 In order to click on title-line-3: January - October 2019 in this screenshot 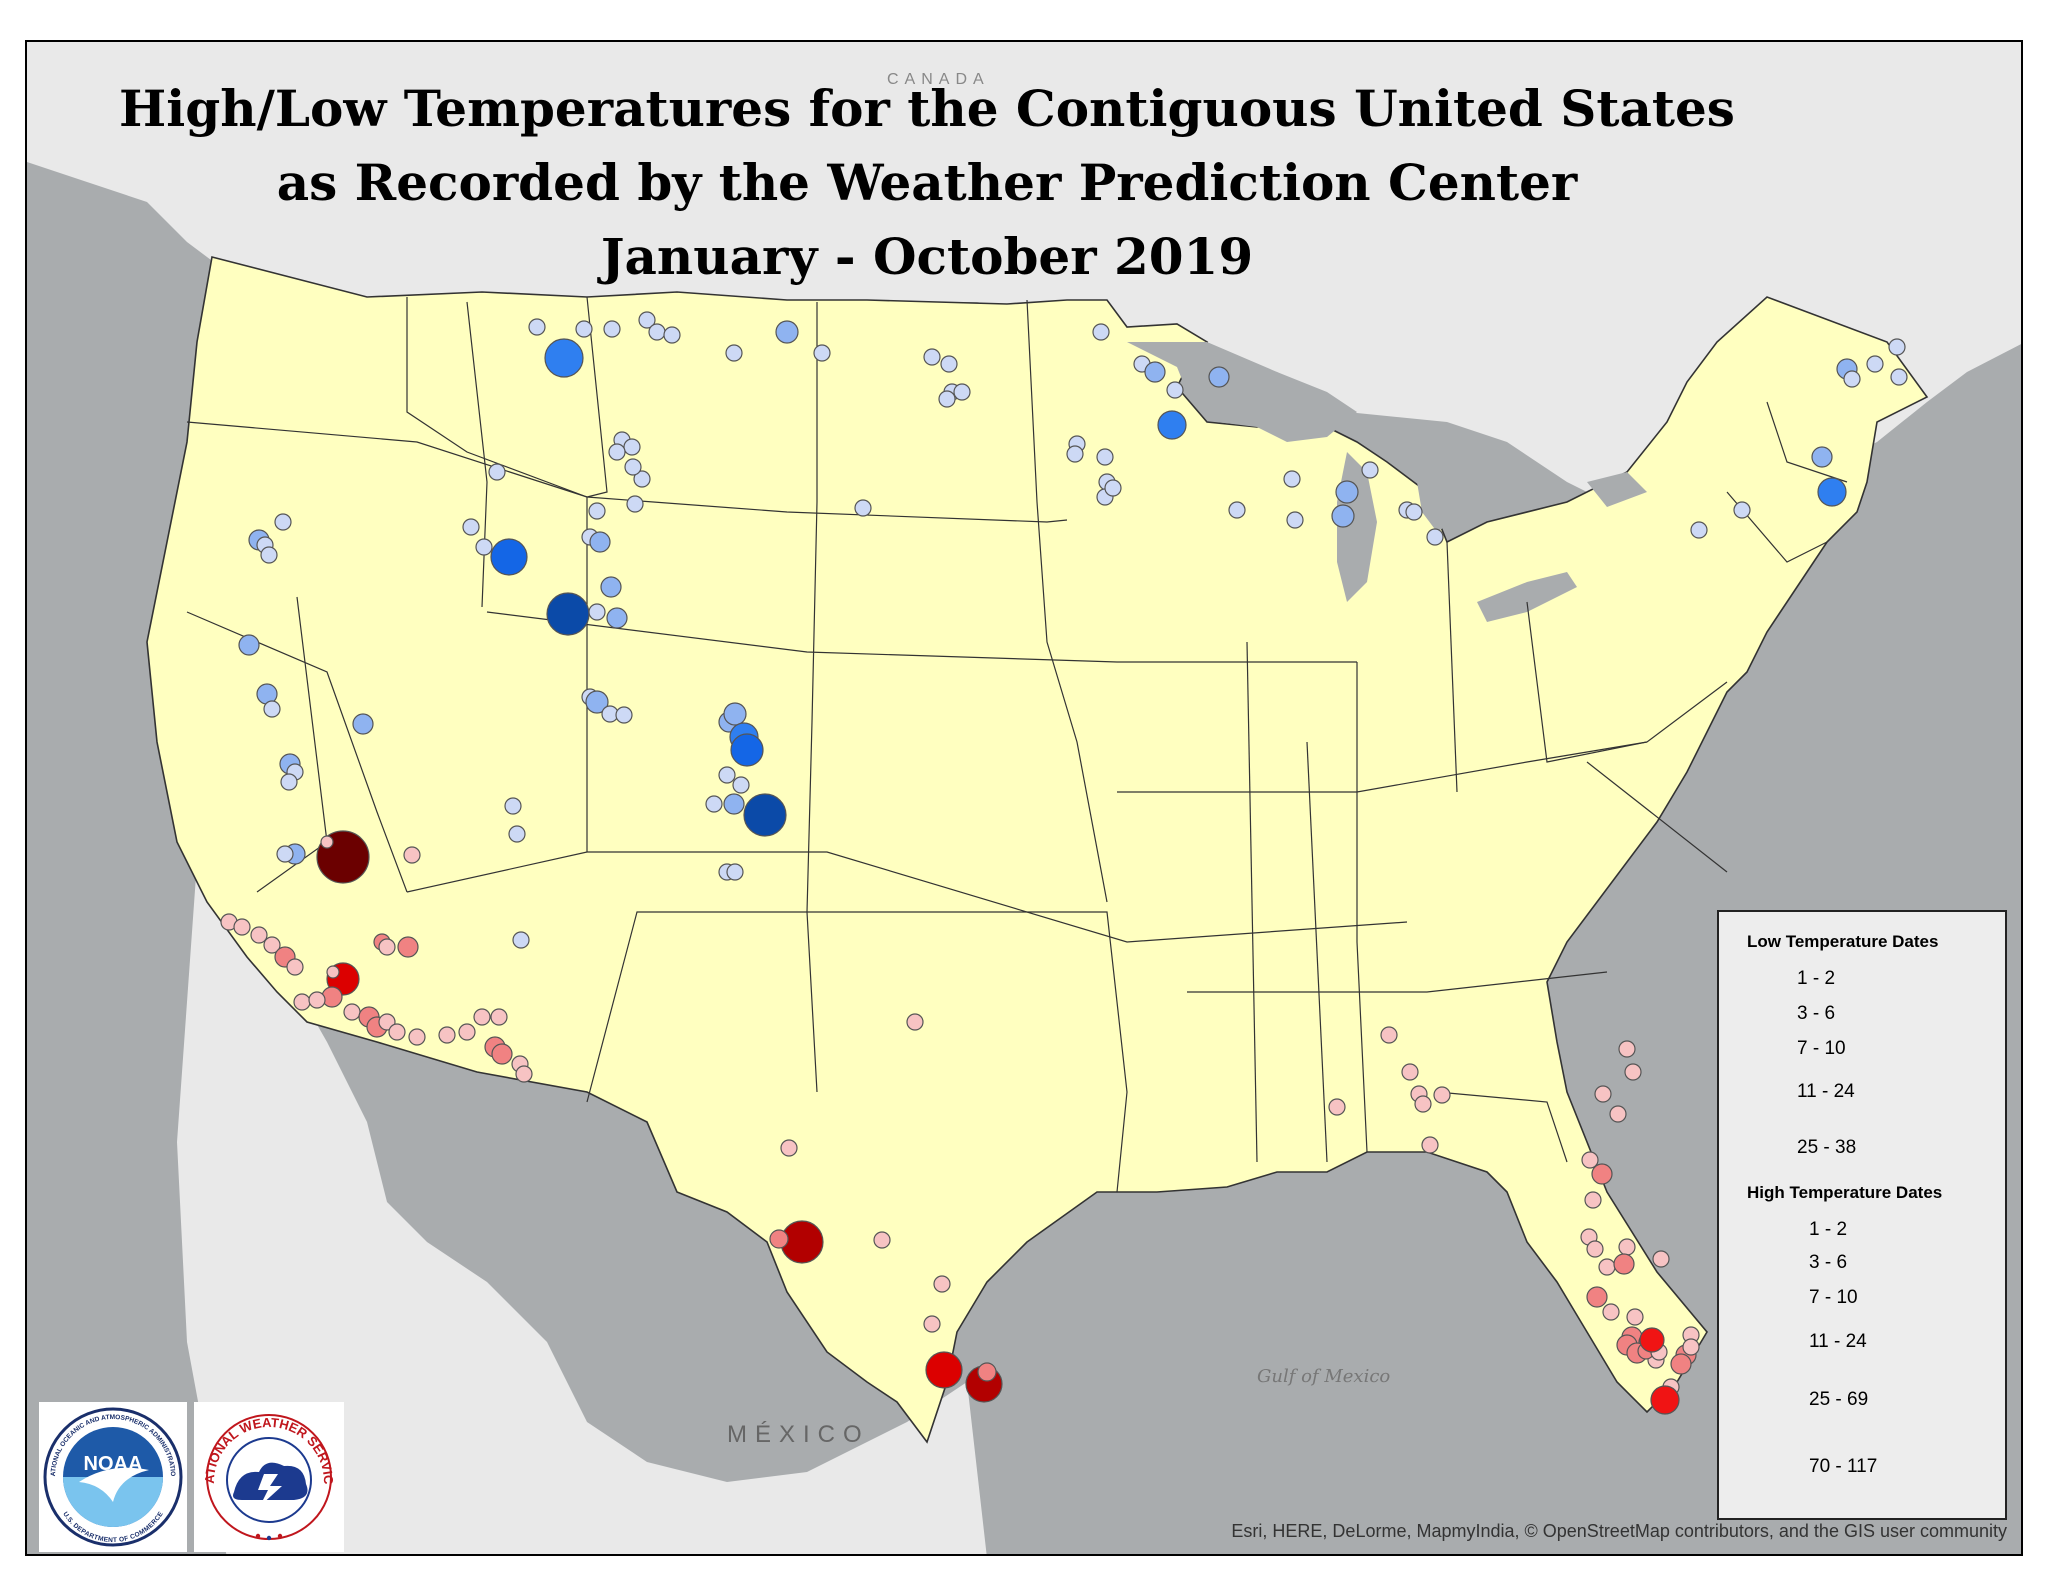, I will do `click(927, 256)`.